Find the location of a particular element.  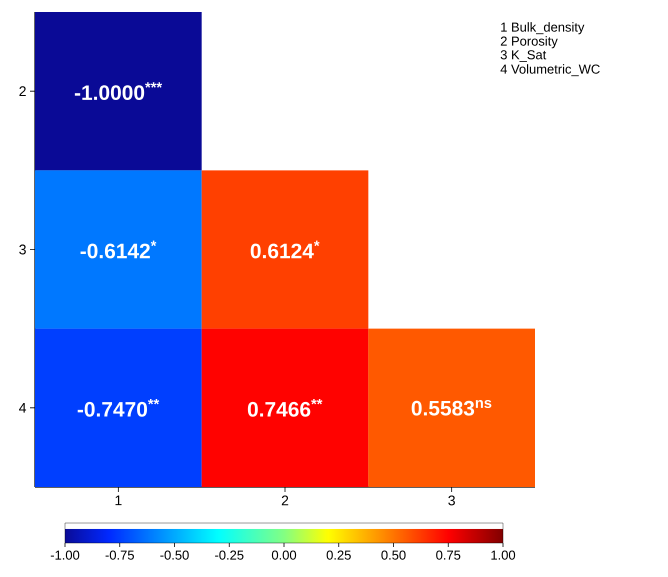

annotation: 2 Porosity is located at coordinates (529, 42).